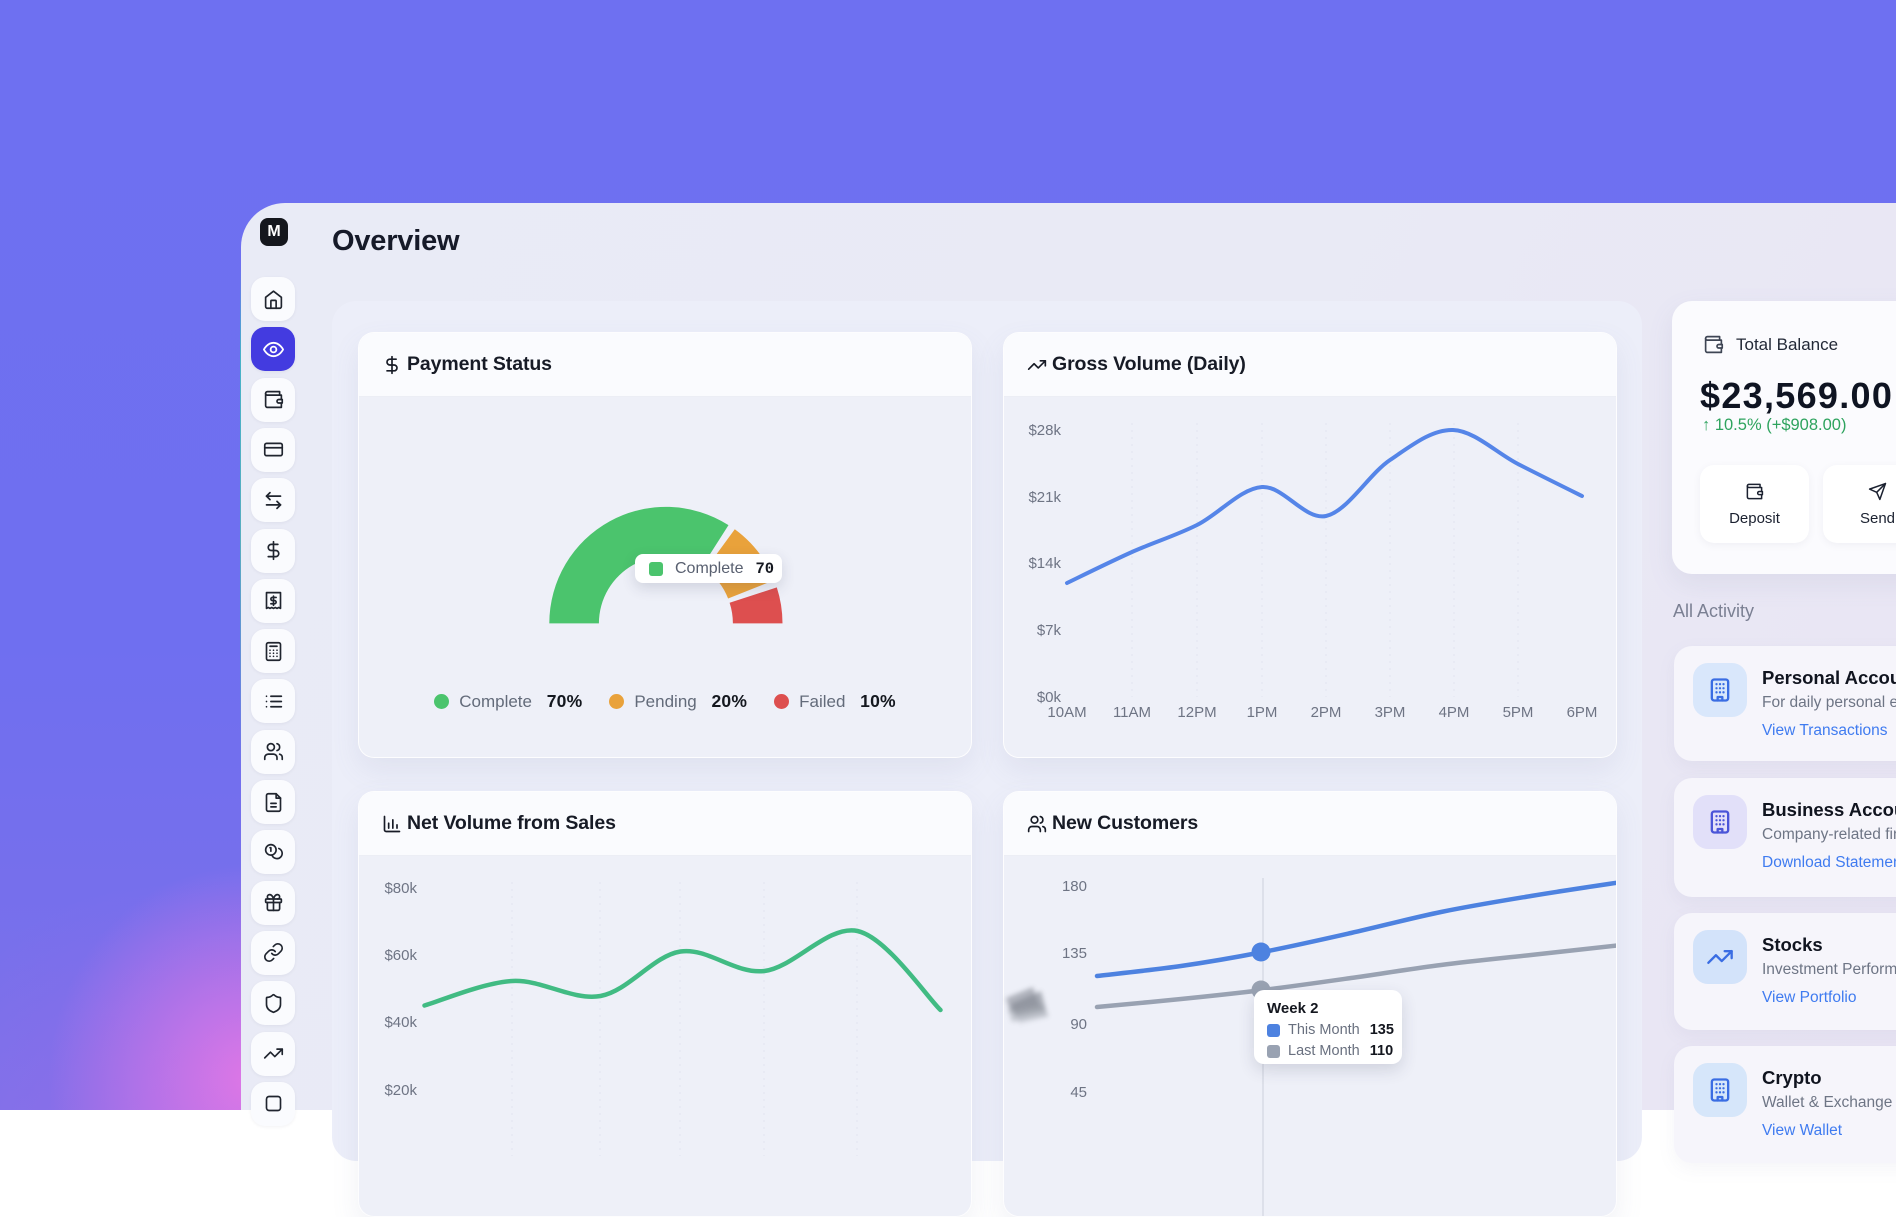 Image resolution: width=1896 pixels, height=1217 pixels. I want to click on svg-text: 3PM, so click(1390, 712).